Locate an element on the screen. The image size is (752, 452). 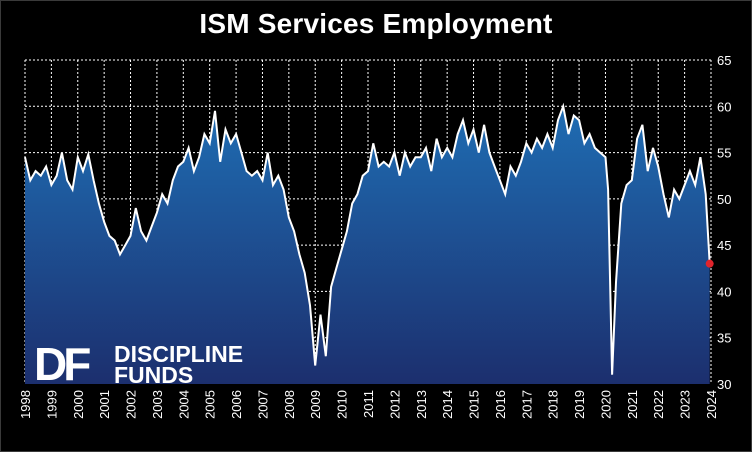
y-tick-label: 30 is located at coordinates (724, 384).